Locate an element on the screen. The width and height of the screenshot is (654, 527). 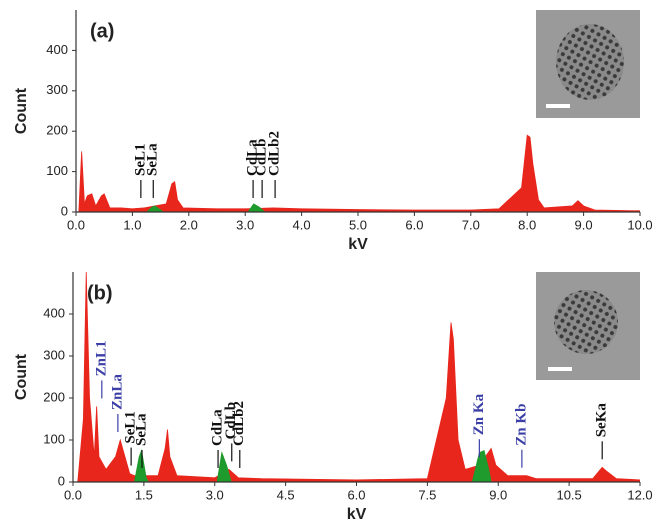
inset-image-a is located at coordinates (588, 64).